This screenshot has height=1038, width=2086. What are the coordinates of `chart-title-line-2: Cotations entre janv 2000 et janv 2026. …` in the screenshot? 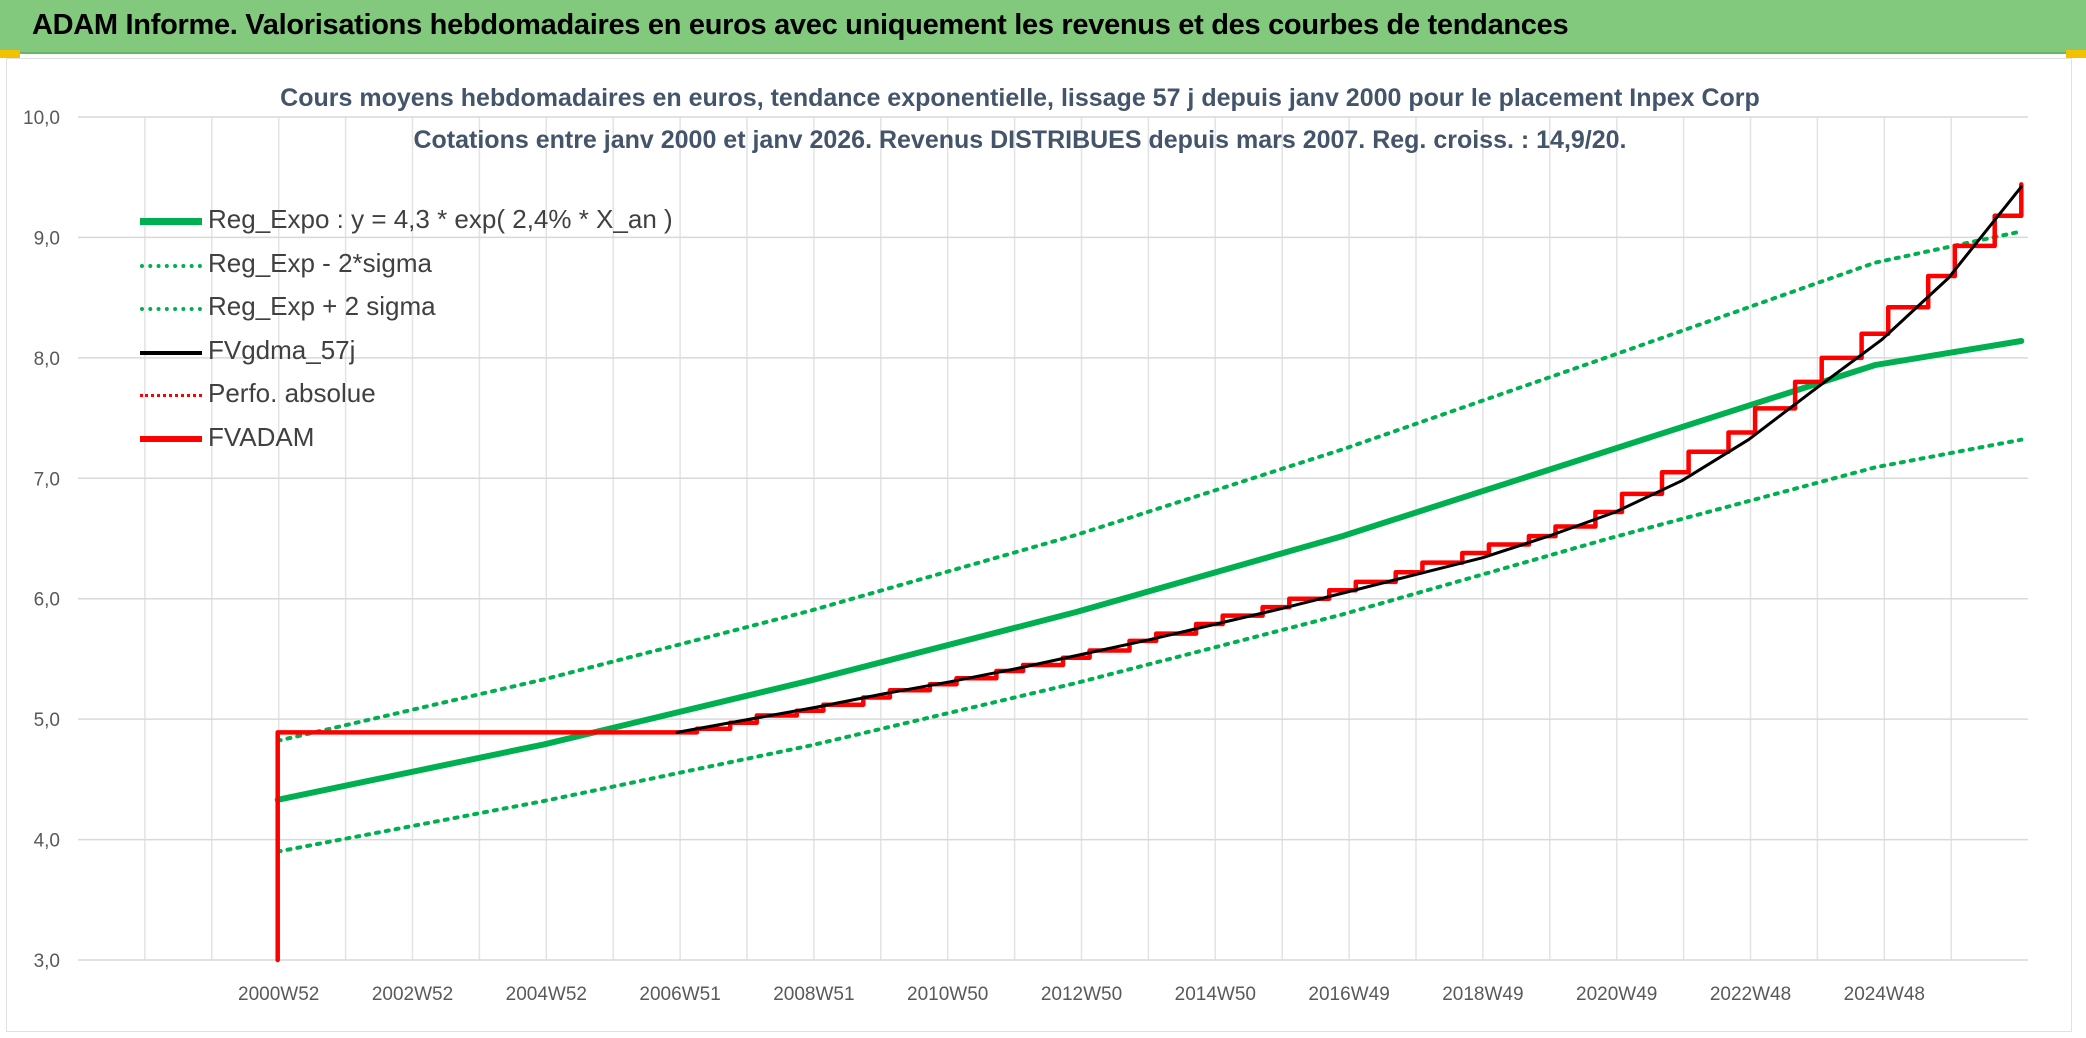 It's located at (1020, 140).